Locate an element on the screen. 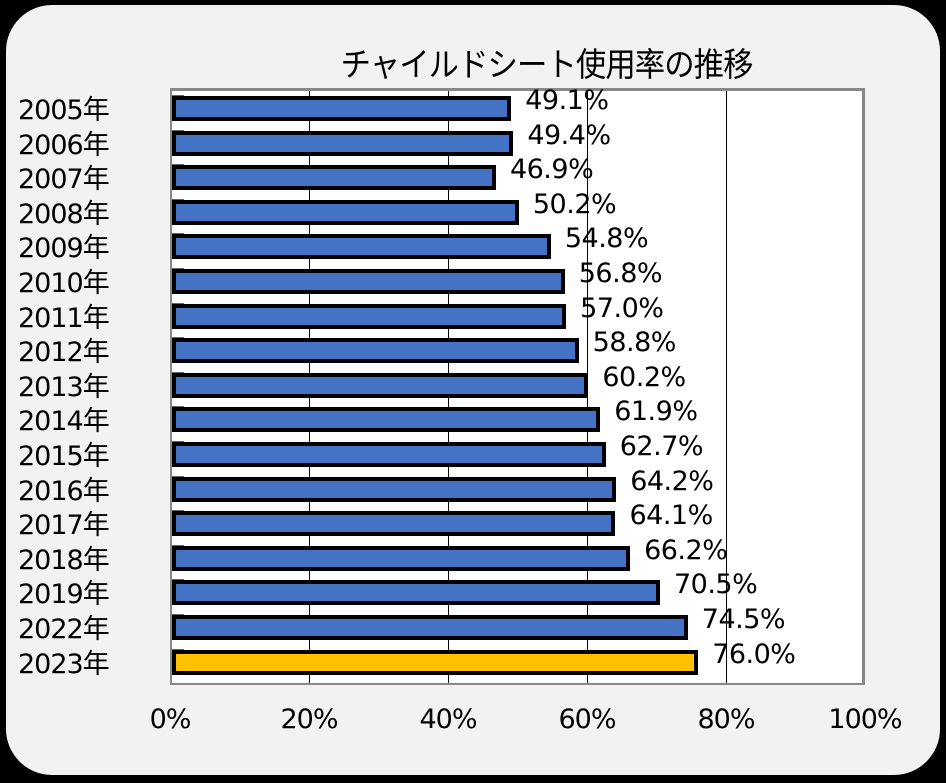 This screenshot has width=946, height=783. category-label: 2011年 is located at coordinates (64, 318).